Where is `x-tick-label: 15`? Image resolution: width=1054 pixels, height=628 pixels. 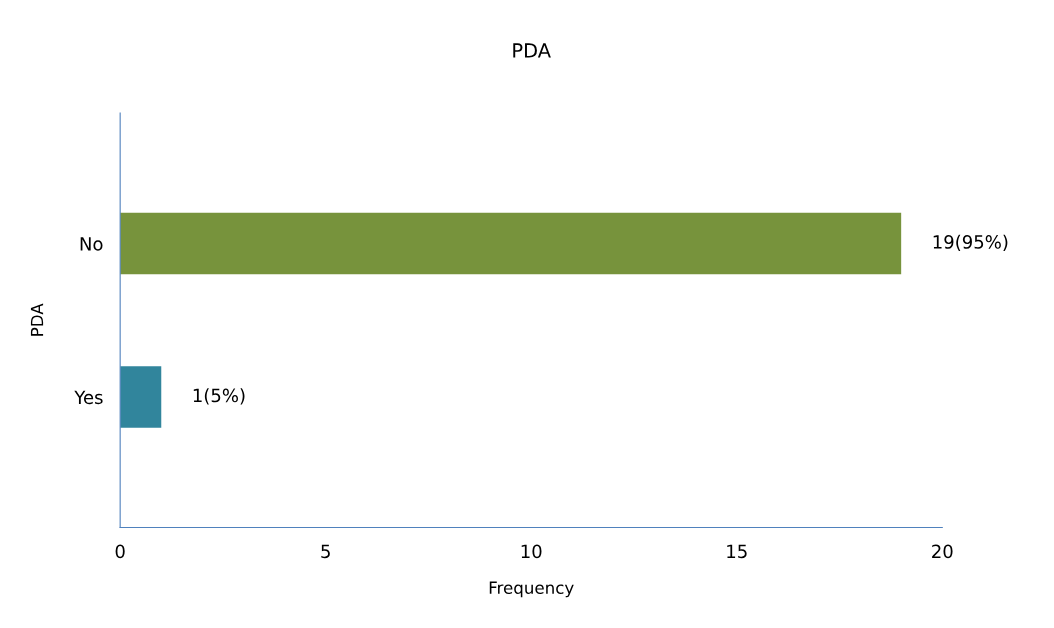 x-tick-label: 15 is located at coordinates (737, 551).